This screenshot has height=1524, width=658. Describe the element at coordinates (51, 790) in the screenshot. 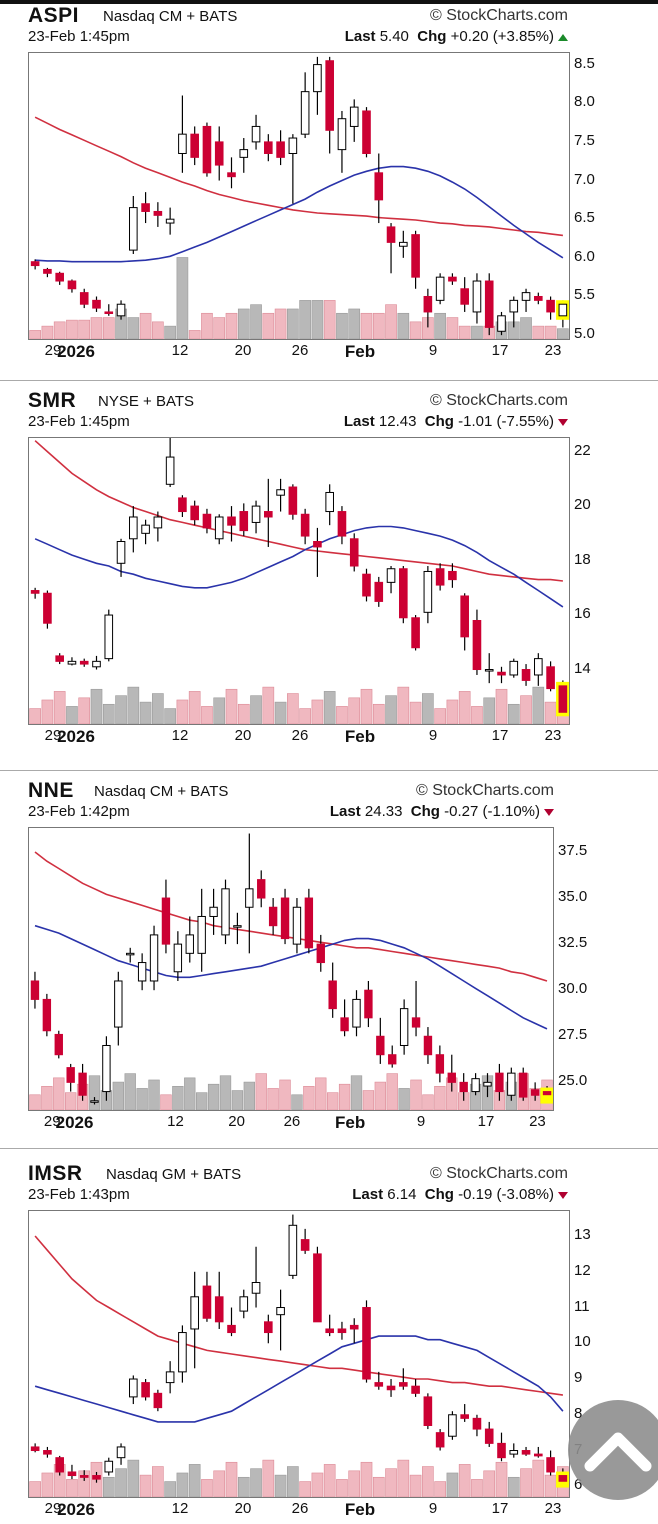

I see `ticker-symbol: NNE` at that location.